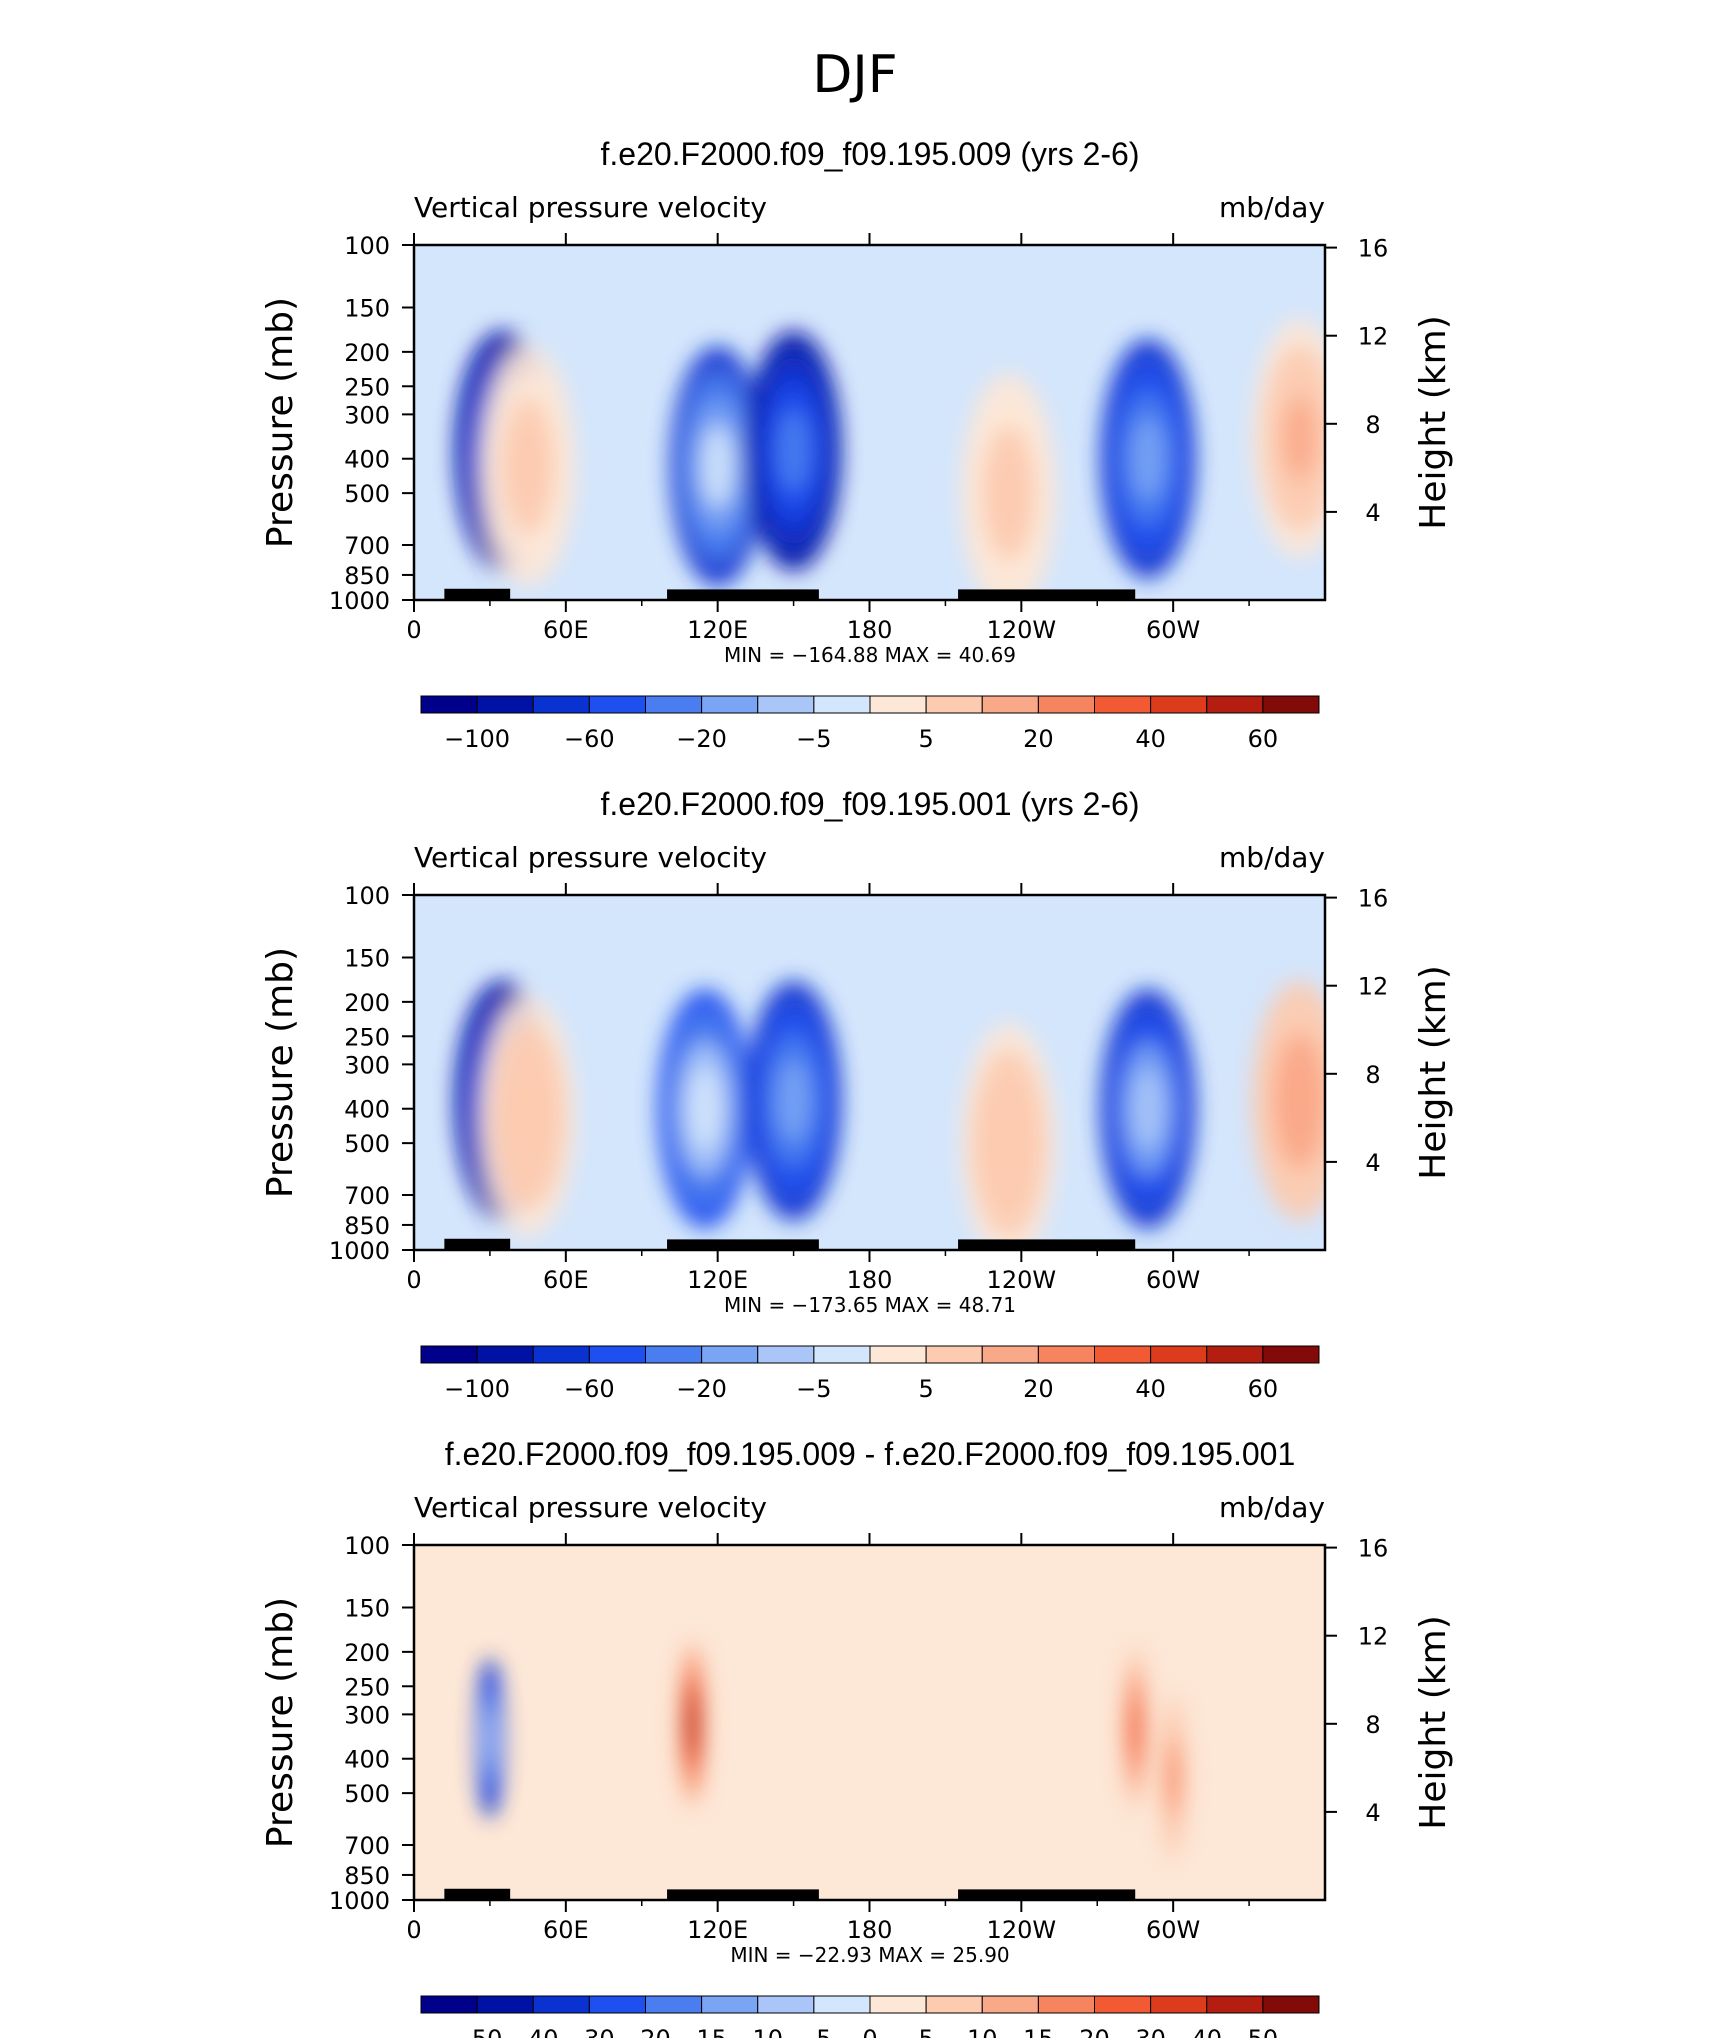 This screenshot has width=1710, height=2038. Describe the element at coordinates (533, 2031) in the screenshot. I see `colorbar-label: −40` at that location.